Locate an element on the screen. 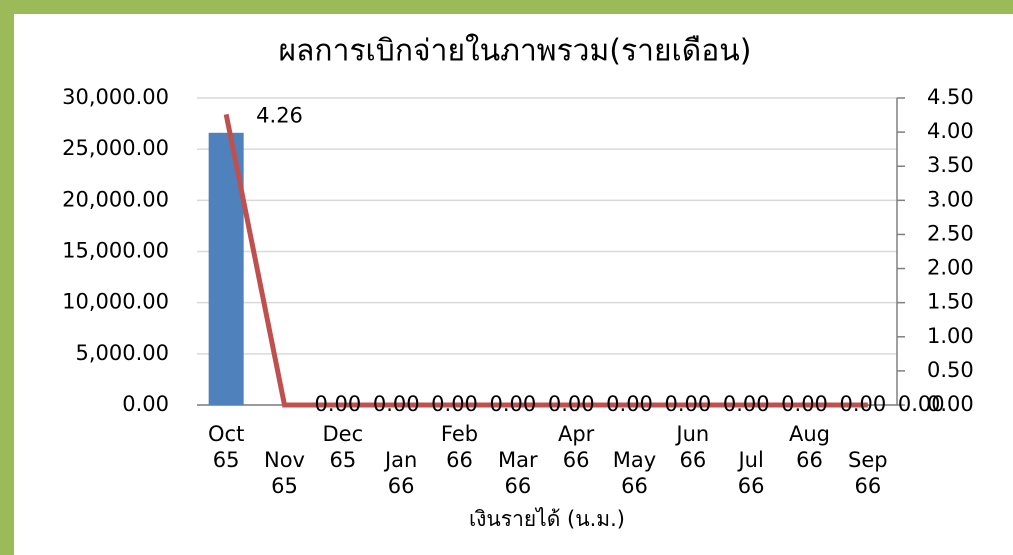 This screenshot has width=1013, height=555. y2-tick-label: 2.00 is located at coordinates (950, 268).